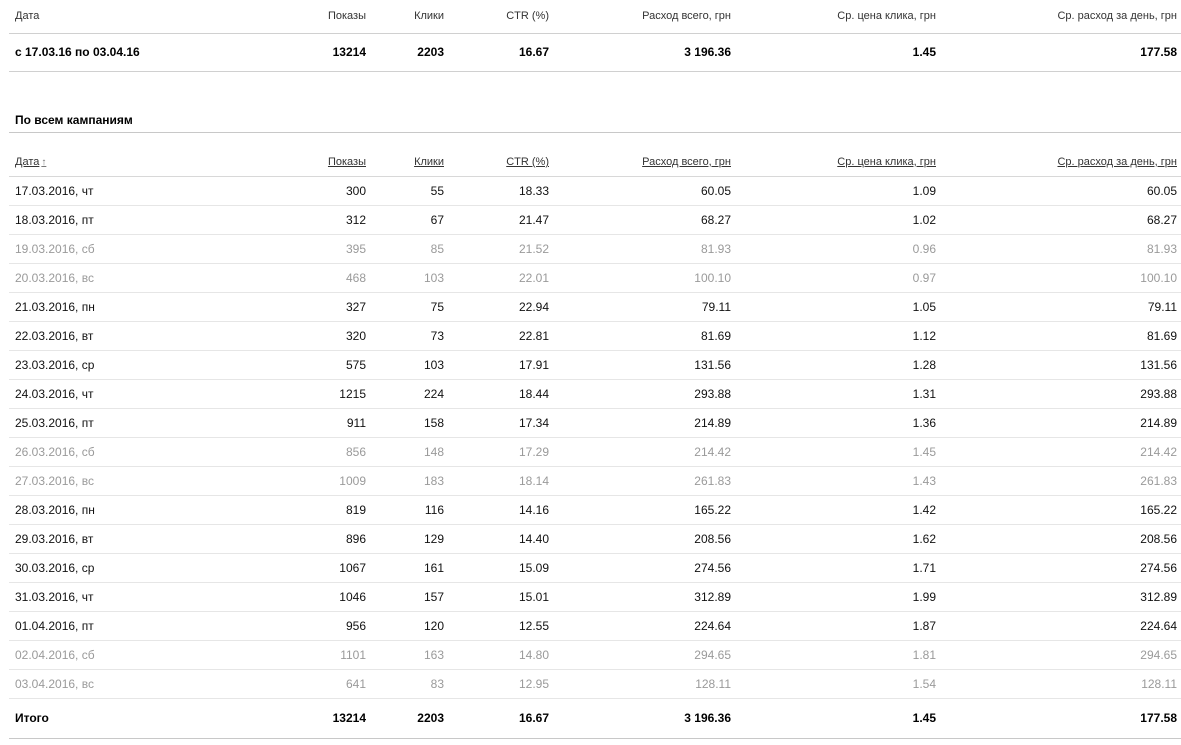 The image size is (1181, 745). What do you see at coordinates (317, 684) in the screenshot?
I see `row-impressions: 641` at bounding box center [317, 684].